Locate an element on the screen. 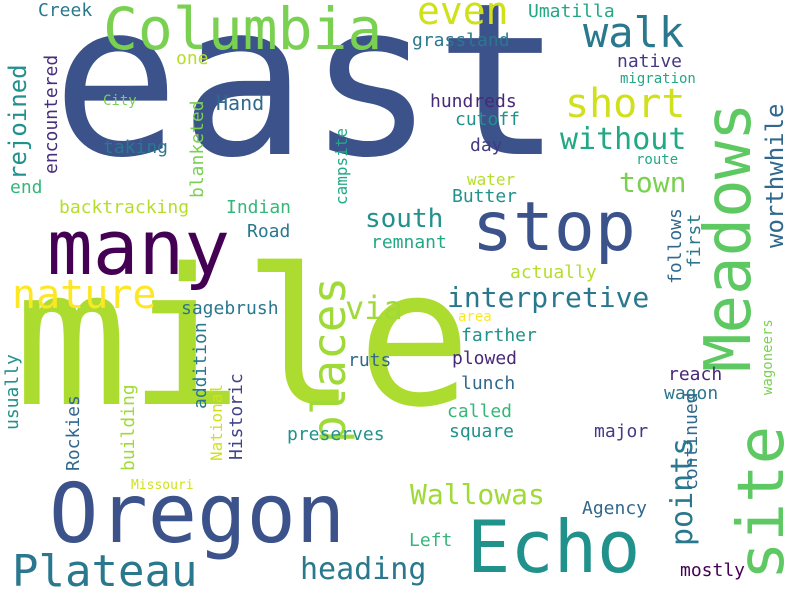 This screenshot has height=600, width=800. word: Oregon is located at coordinates (197, 514).